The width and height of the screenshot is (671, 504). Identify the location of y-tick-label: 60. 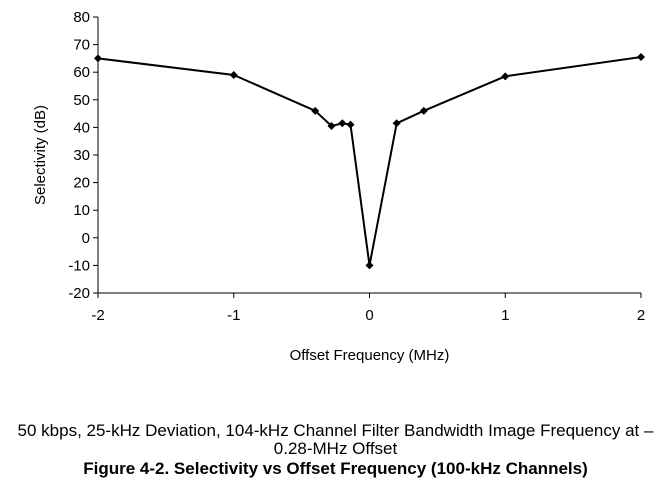
(81, 72).